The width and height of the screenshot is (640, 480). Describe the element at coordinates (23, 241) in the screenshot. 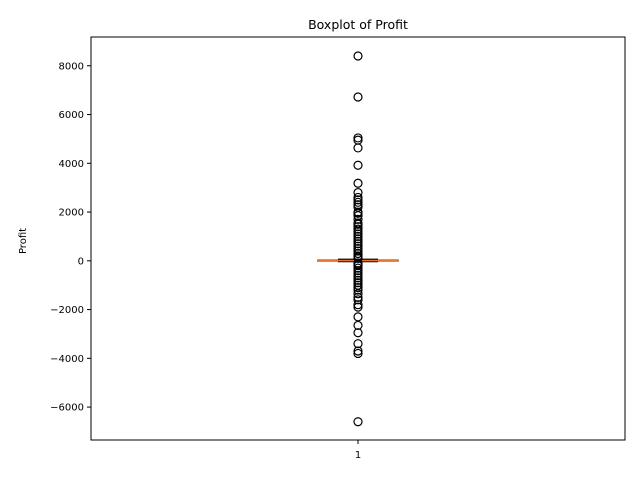

I see `y-axis-label: Profit` at that location.